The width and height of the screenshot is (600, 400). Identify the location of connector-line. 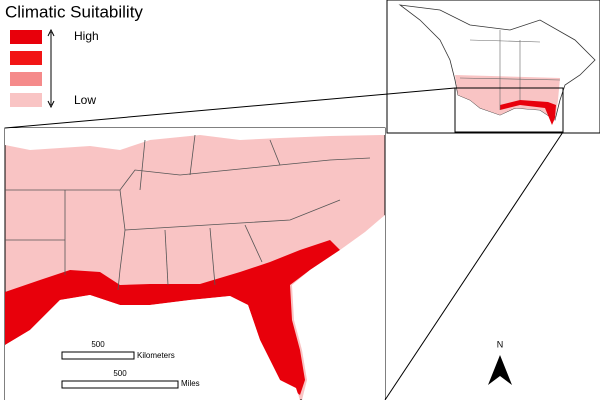
(230, 108).